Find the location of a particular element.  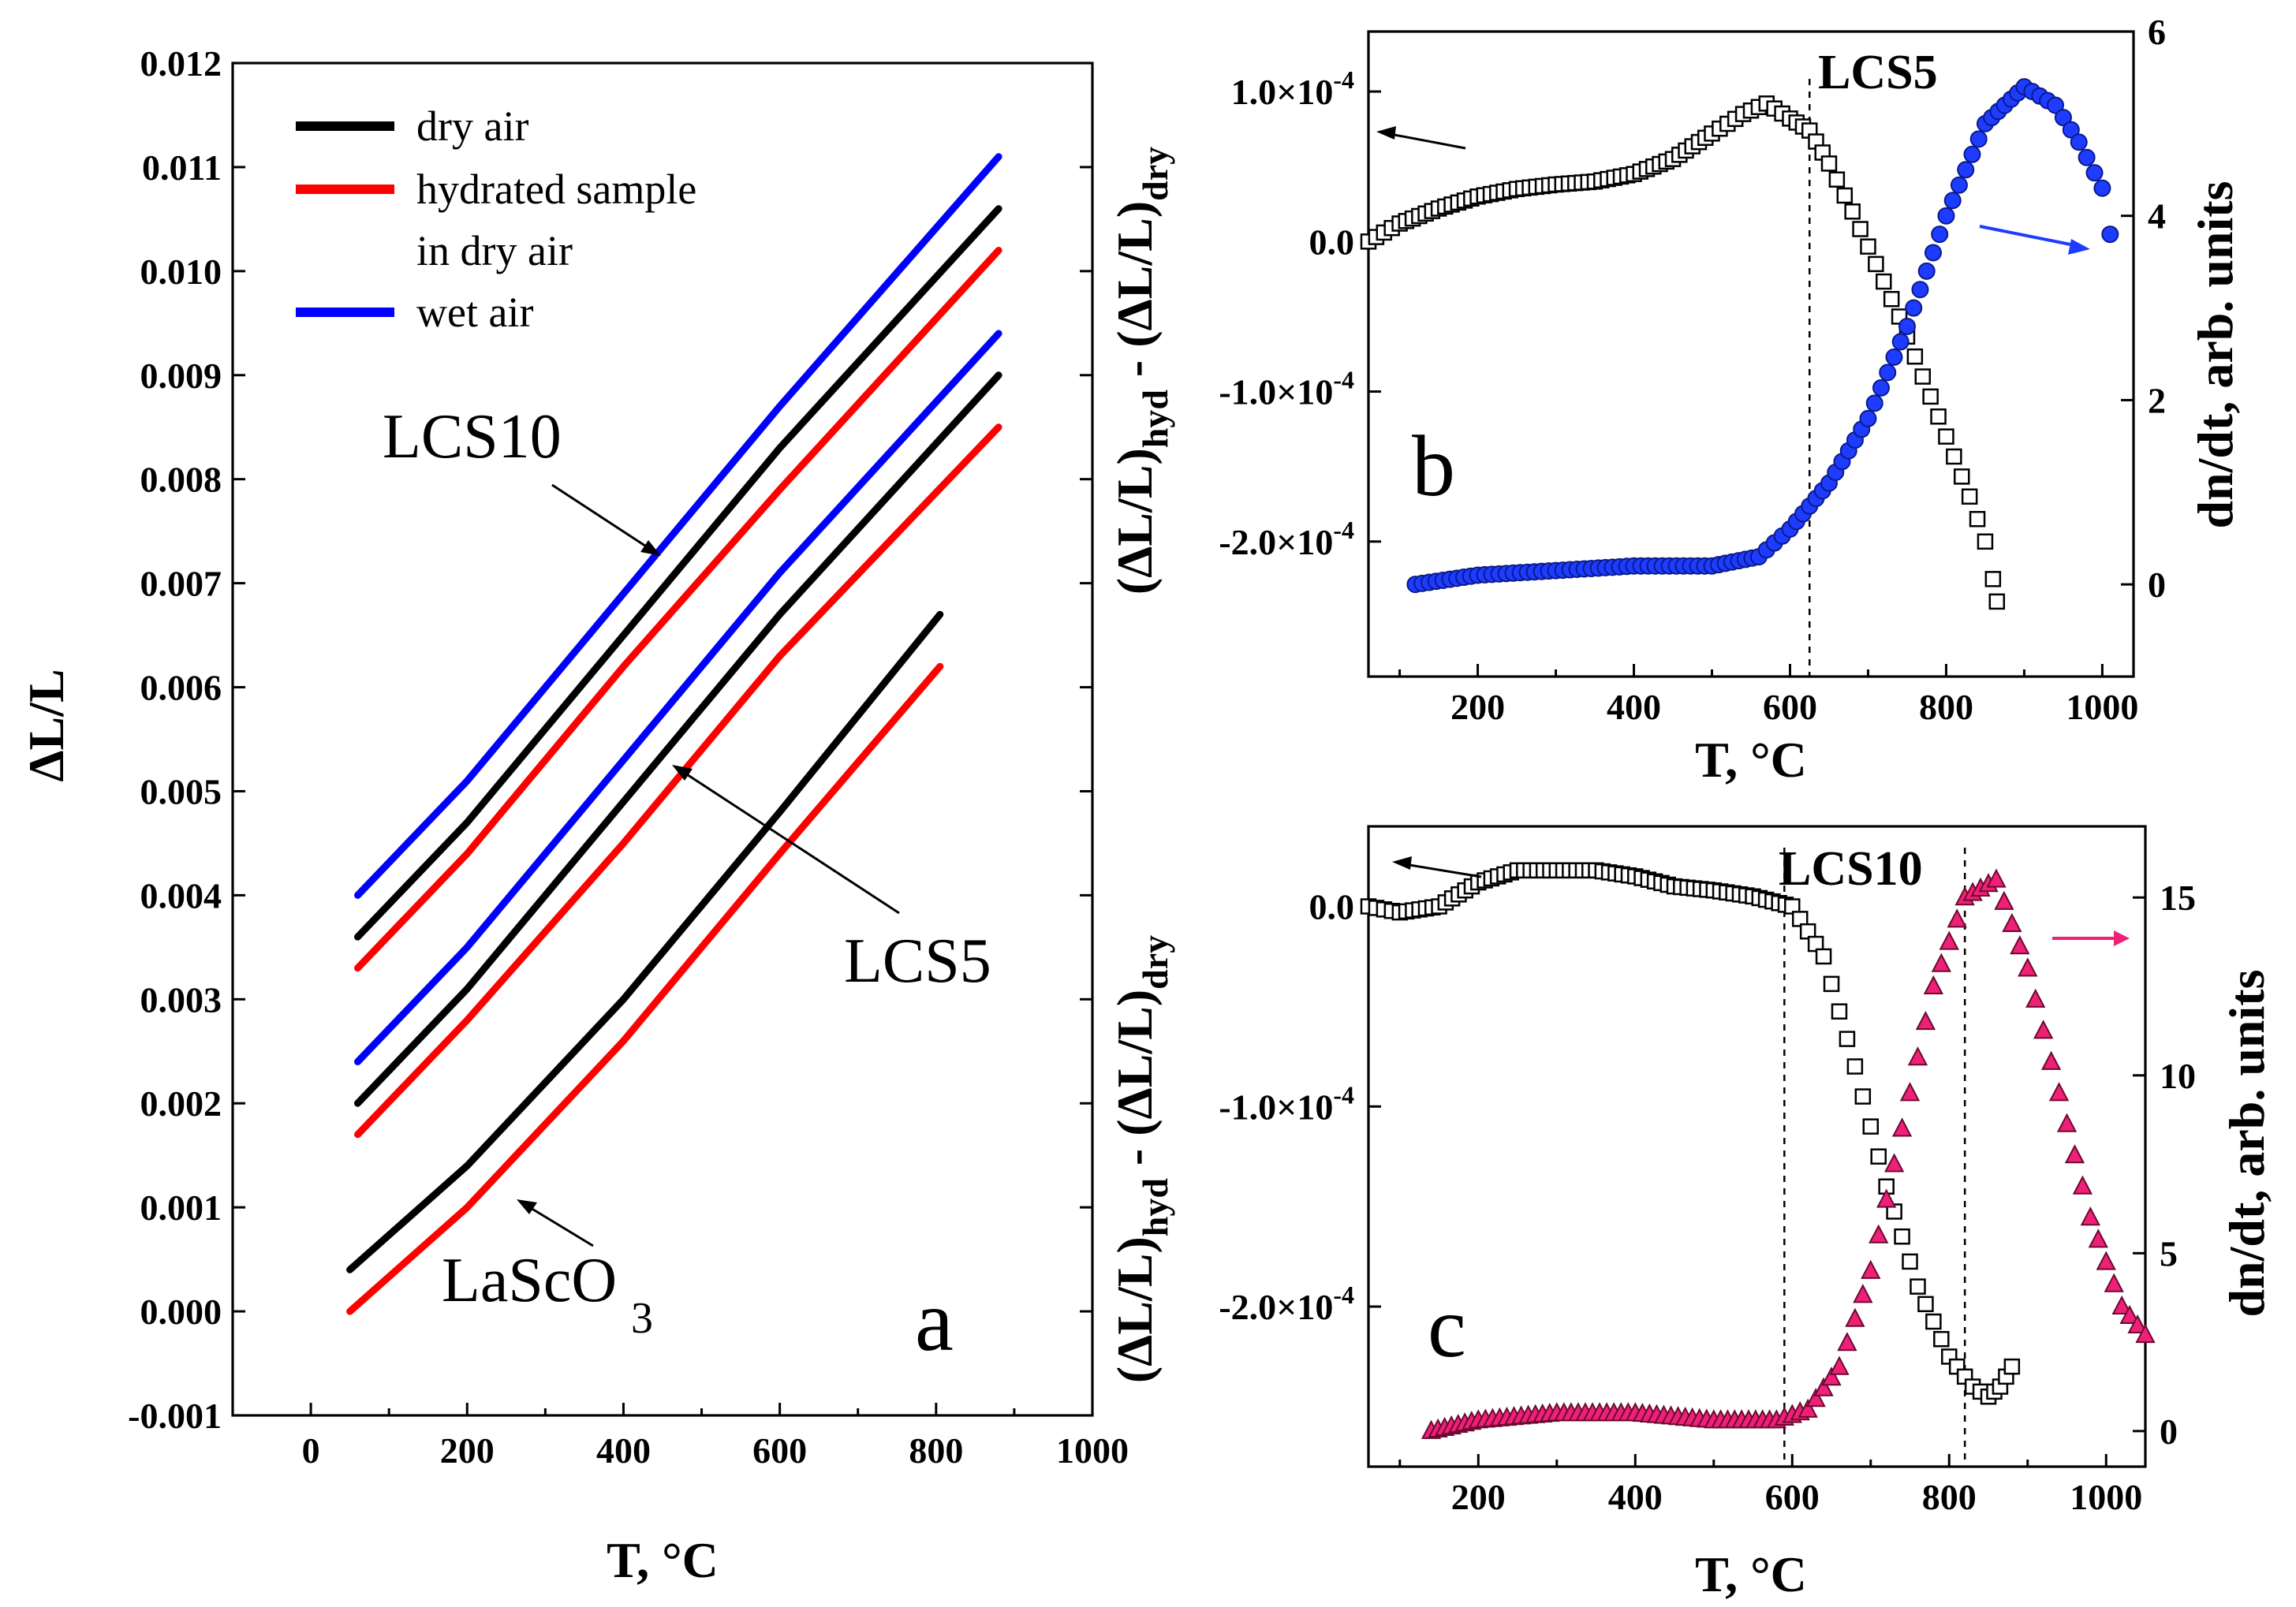

panel-a-x-tick-label: 200 is located at coordinates (467, 1451).